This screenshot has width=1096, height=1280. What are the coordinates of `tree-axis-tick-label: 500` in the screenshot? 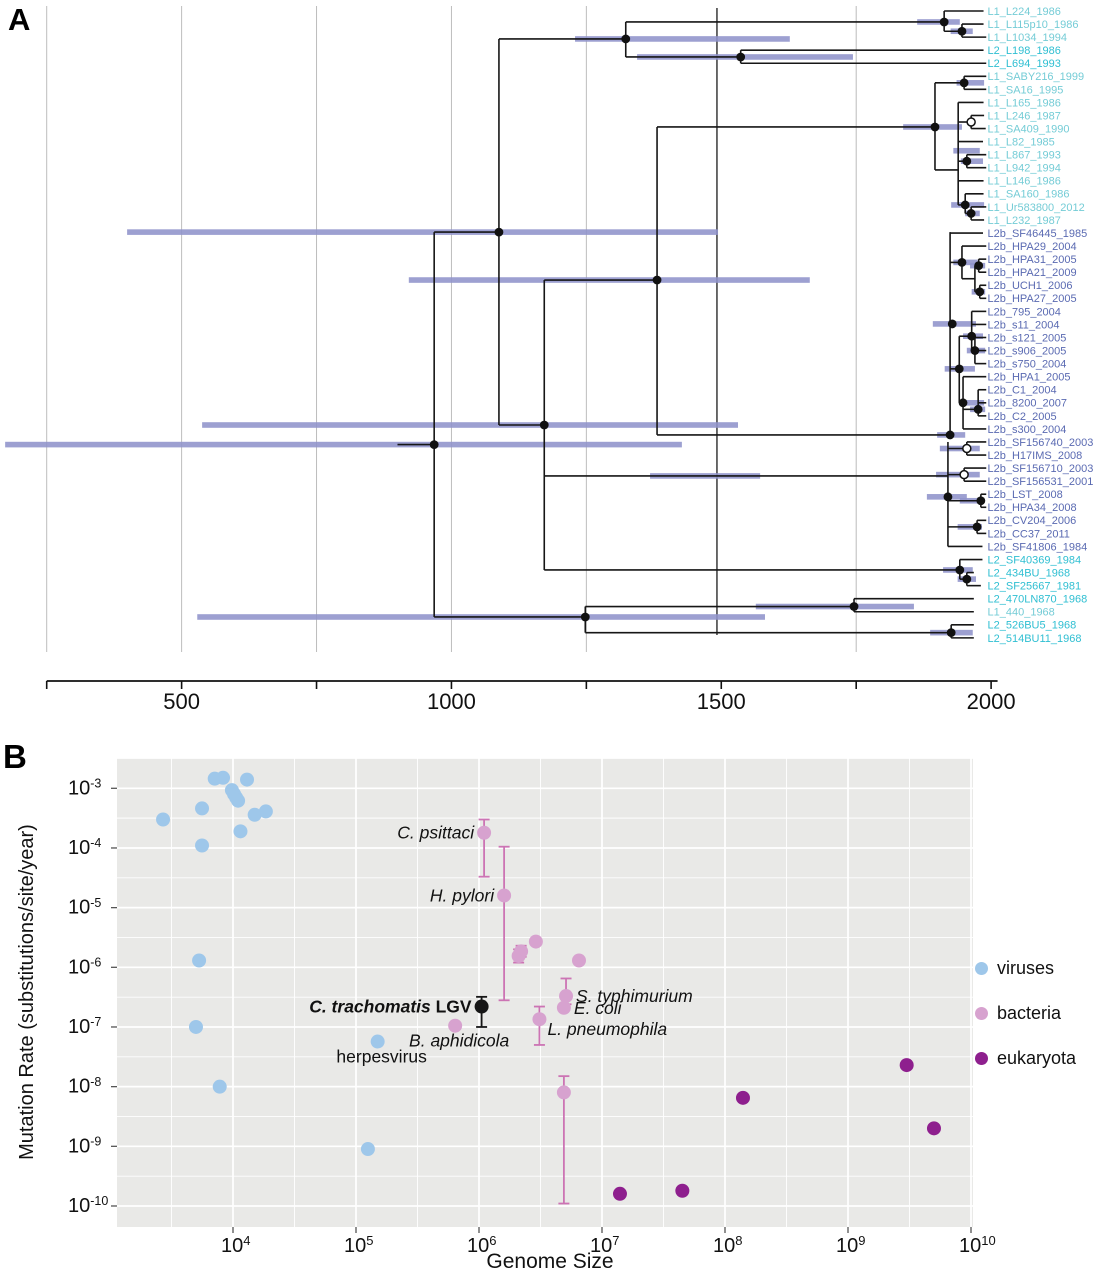 It's located at (181, 701).